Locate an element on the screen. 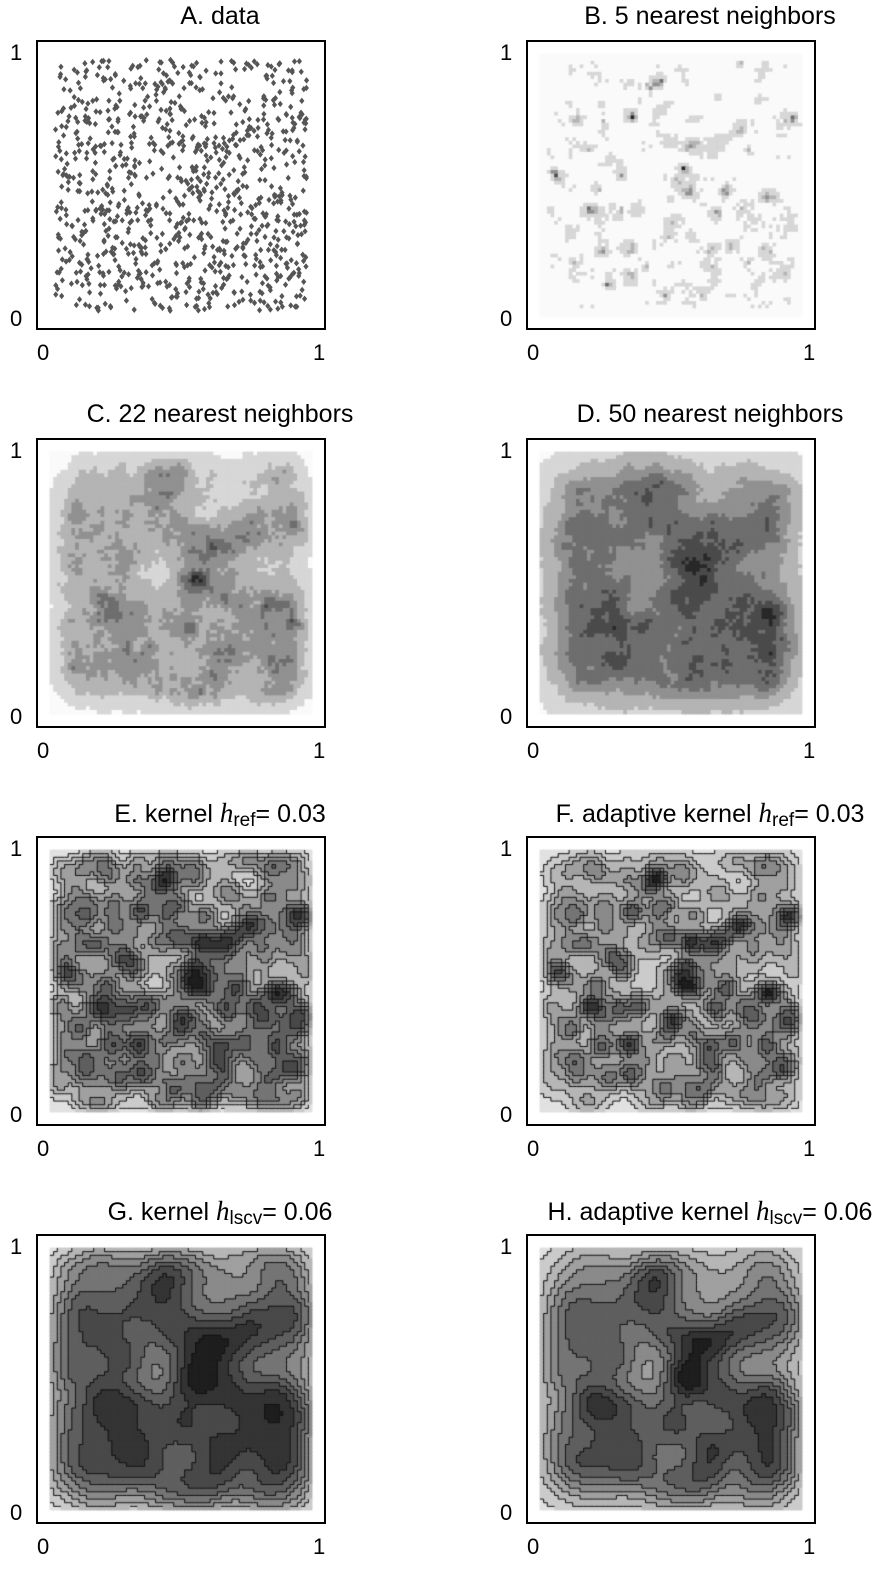 The image size is (880, 1592). contour-map is located at coordinates (671, 1379).